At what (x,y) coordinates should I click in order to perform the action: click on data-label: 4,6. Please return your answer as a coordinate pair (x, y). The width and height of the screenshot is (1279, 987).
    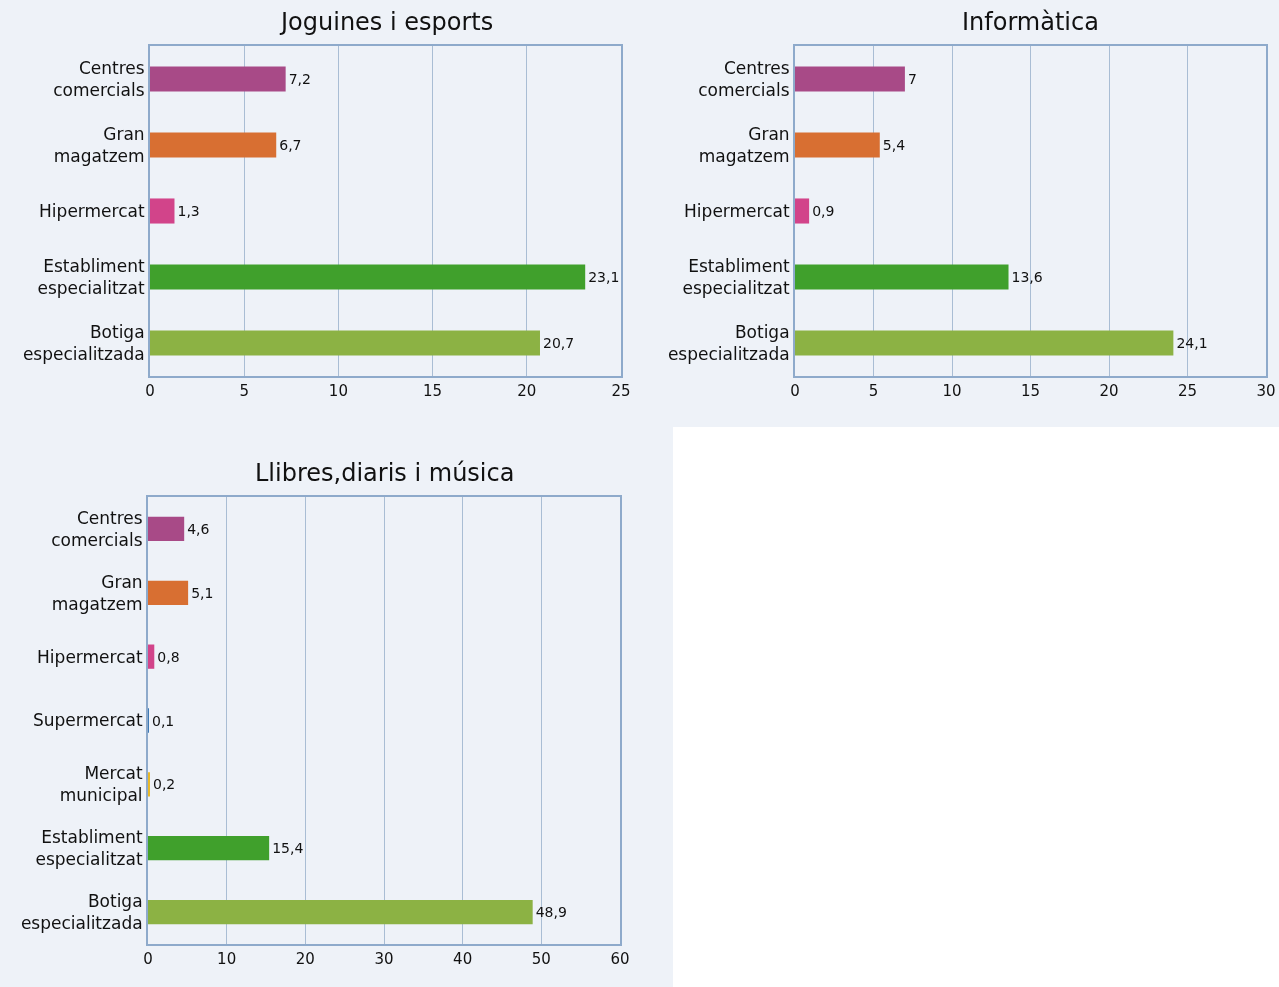
    Looking at the image, I should click on (198, 528).